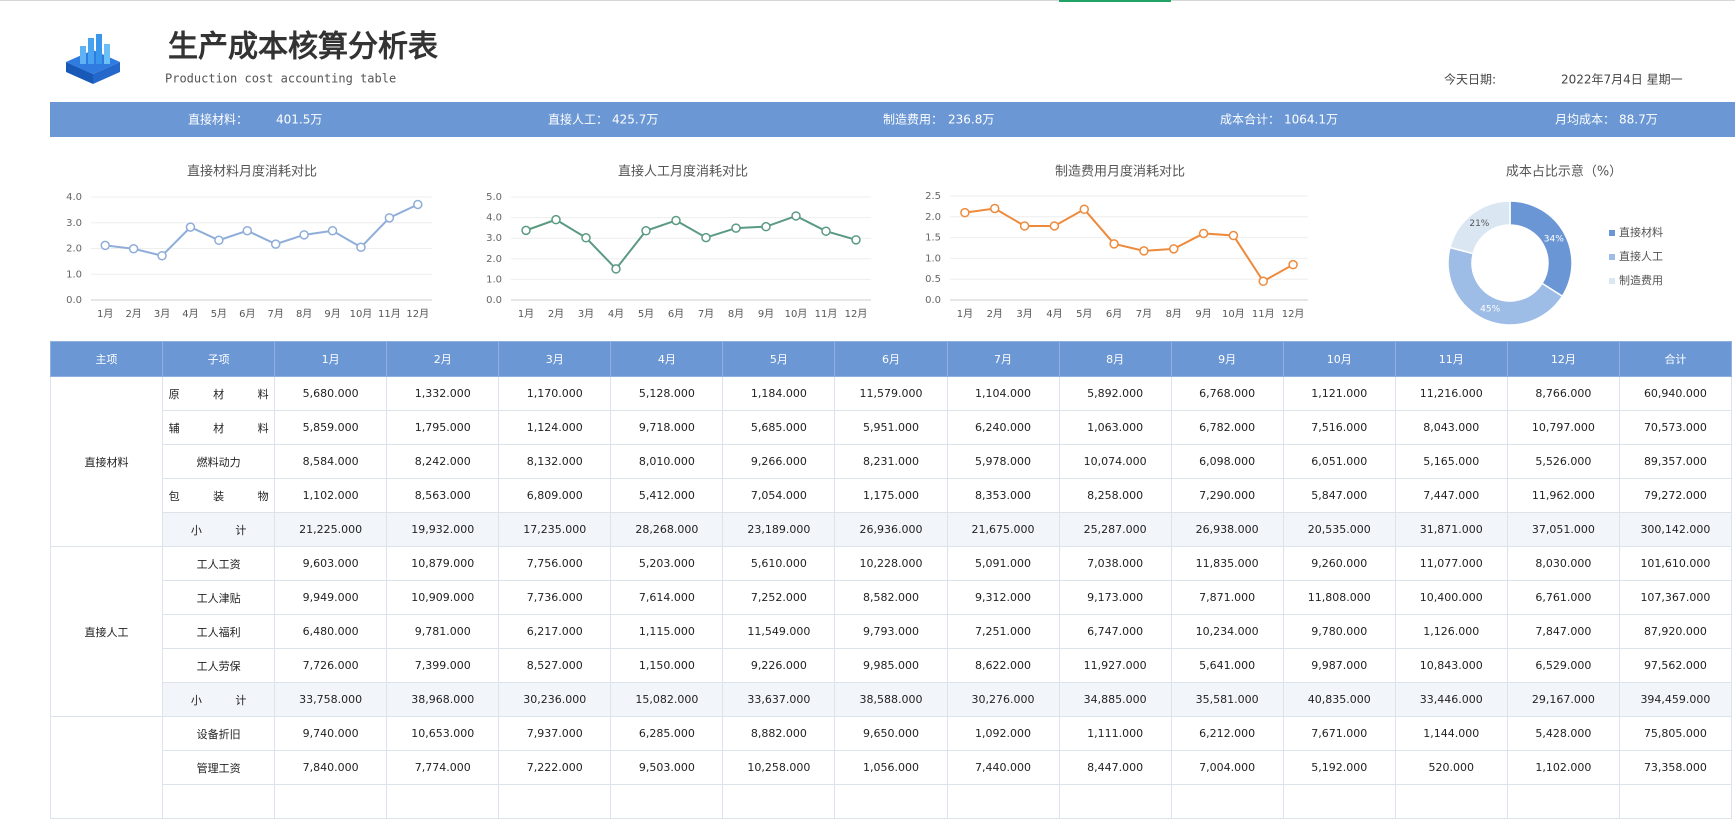  I want to click on cell: 5,428.000, so click(1563, 733).